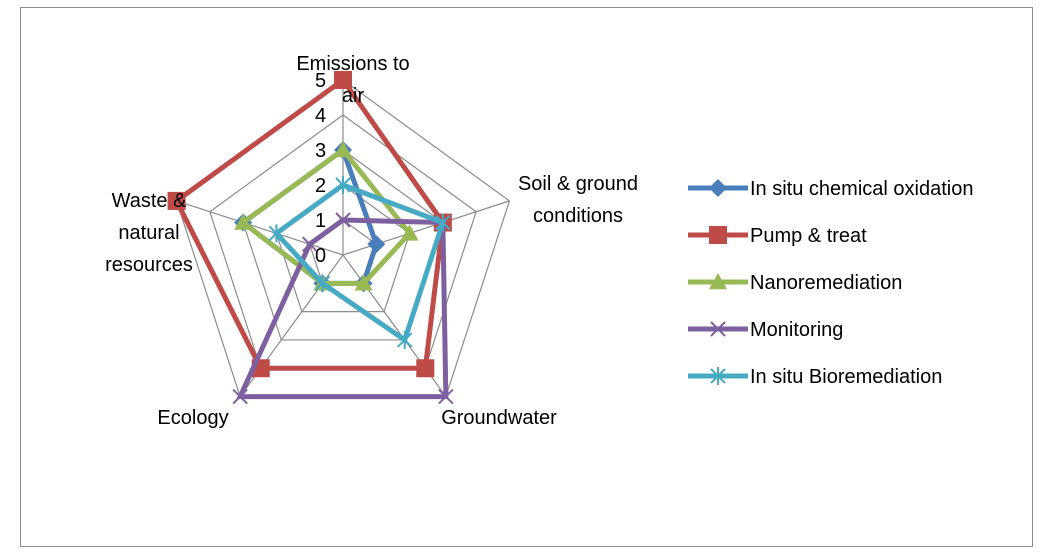  Describe the element at coordinates (826, 283) in the screenshot. I see `legend-label: Nanoremediation` at that location.